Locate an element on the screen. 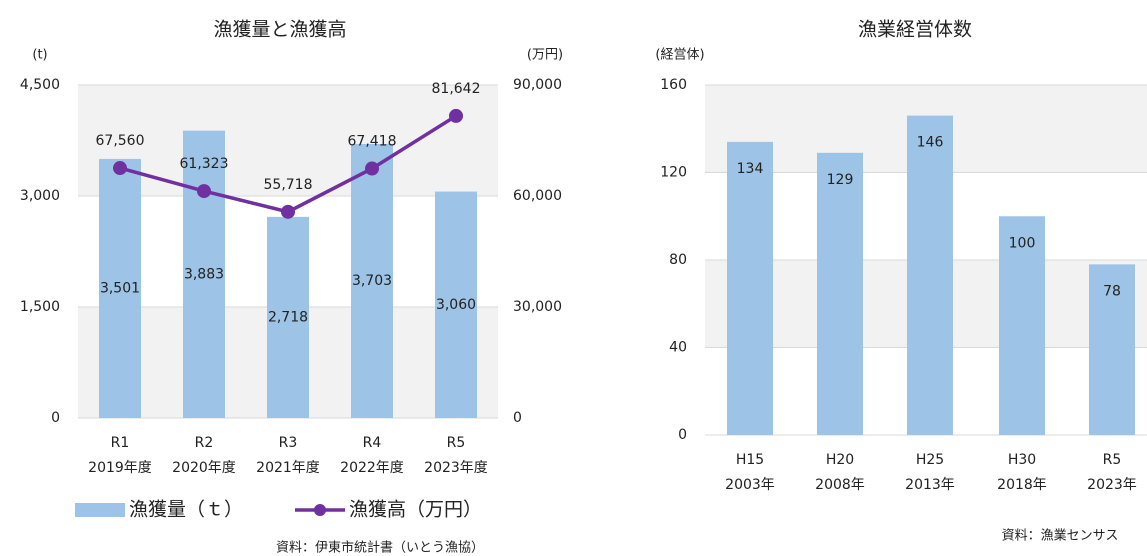 This screenshot has width=1147, height=556. y2-tick-label: 60,000 is located at coordinates (537, 196).